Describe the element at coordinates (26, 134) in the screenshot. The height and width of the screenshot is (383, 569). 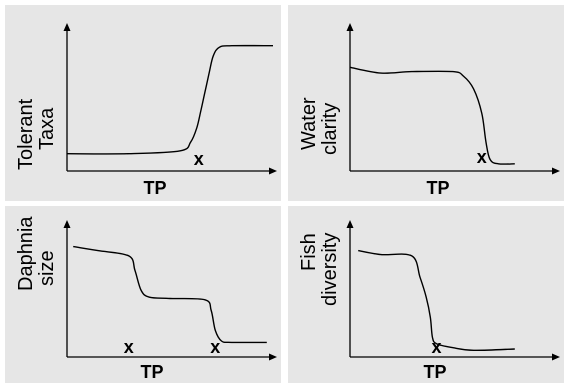
I see `y-axis-label-line1: Tolerant` at that location.